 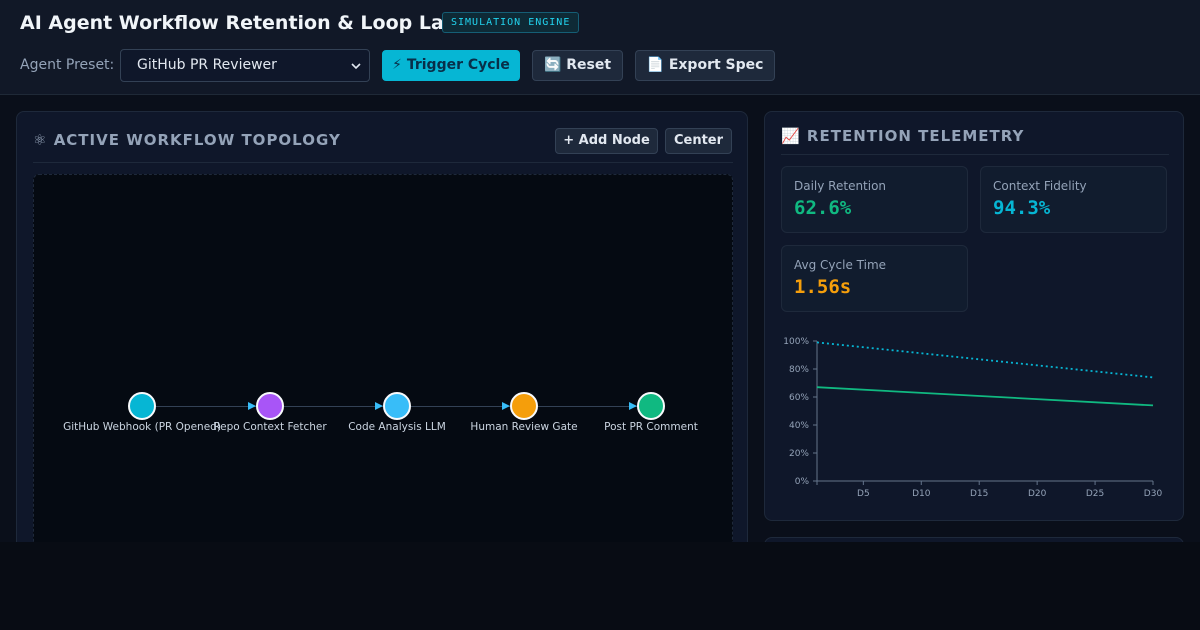 What do you see at coordinates (239, 23) in the screenshot?
I see `app-title: AI Agent Workflow Retention & Loop Lab` at bounding box center [239, 23].